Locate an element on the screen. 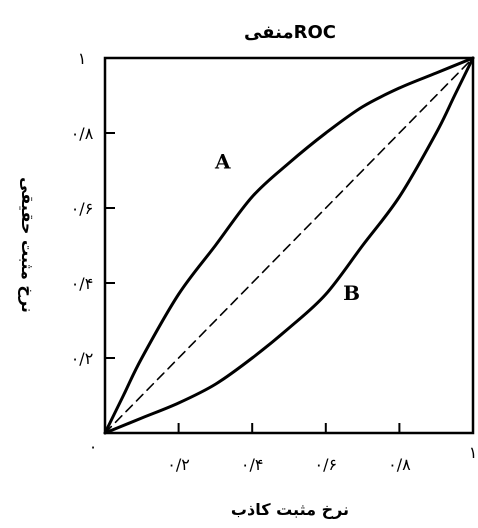  curve-label-b: B is located at coordinates (351, 293).